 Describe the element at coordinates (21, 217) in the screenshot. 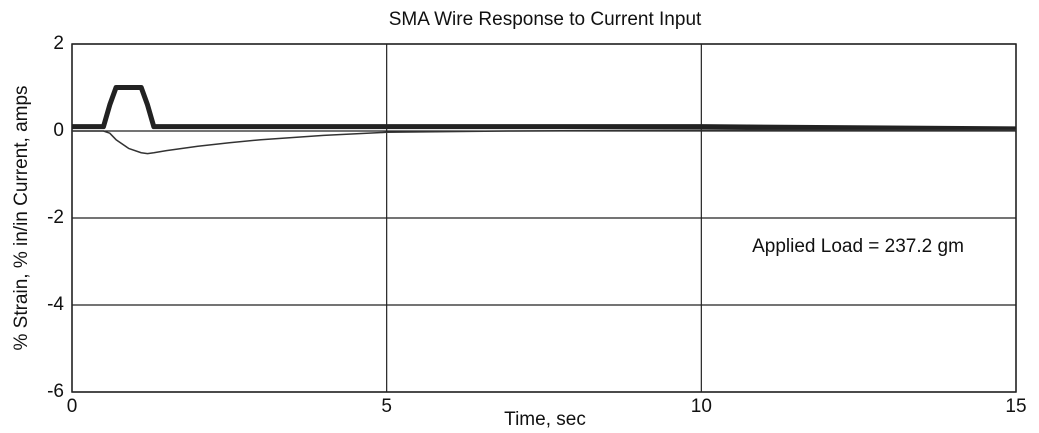

I see `y-axis-label: % Strain, % in/in Current, amps` at that location.